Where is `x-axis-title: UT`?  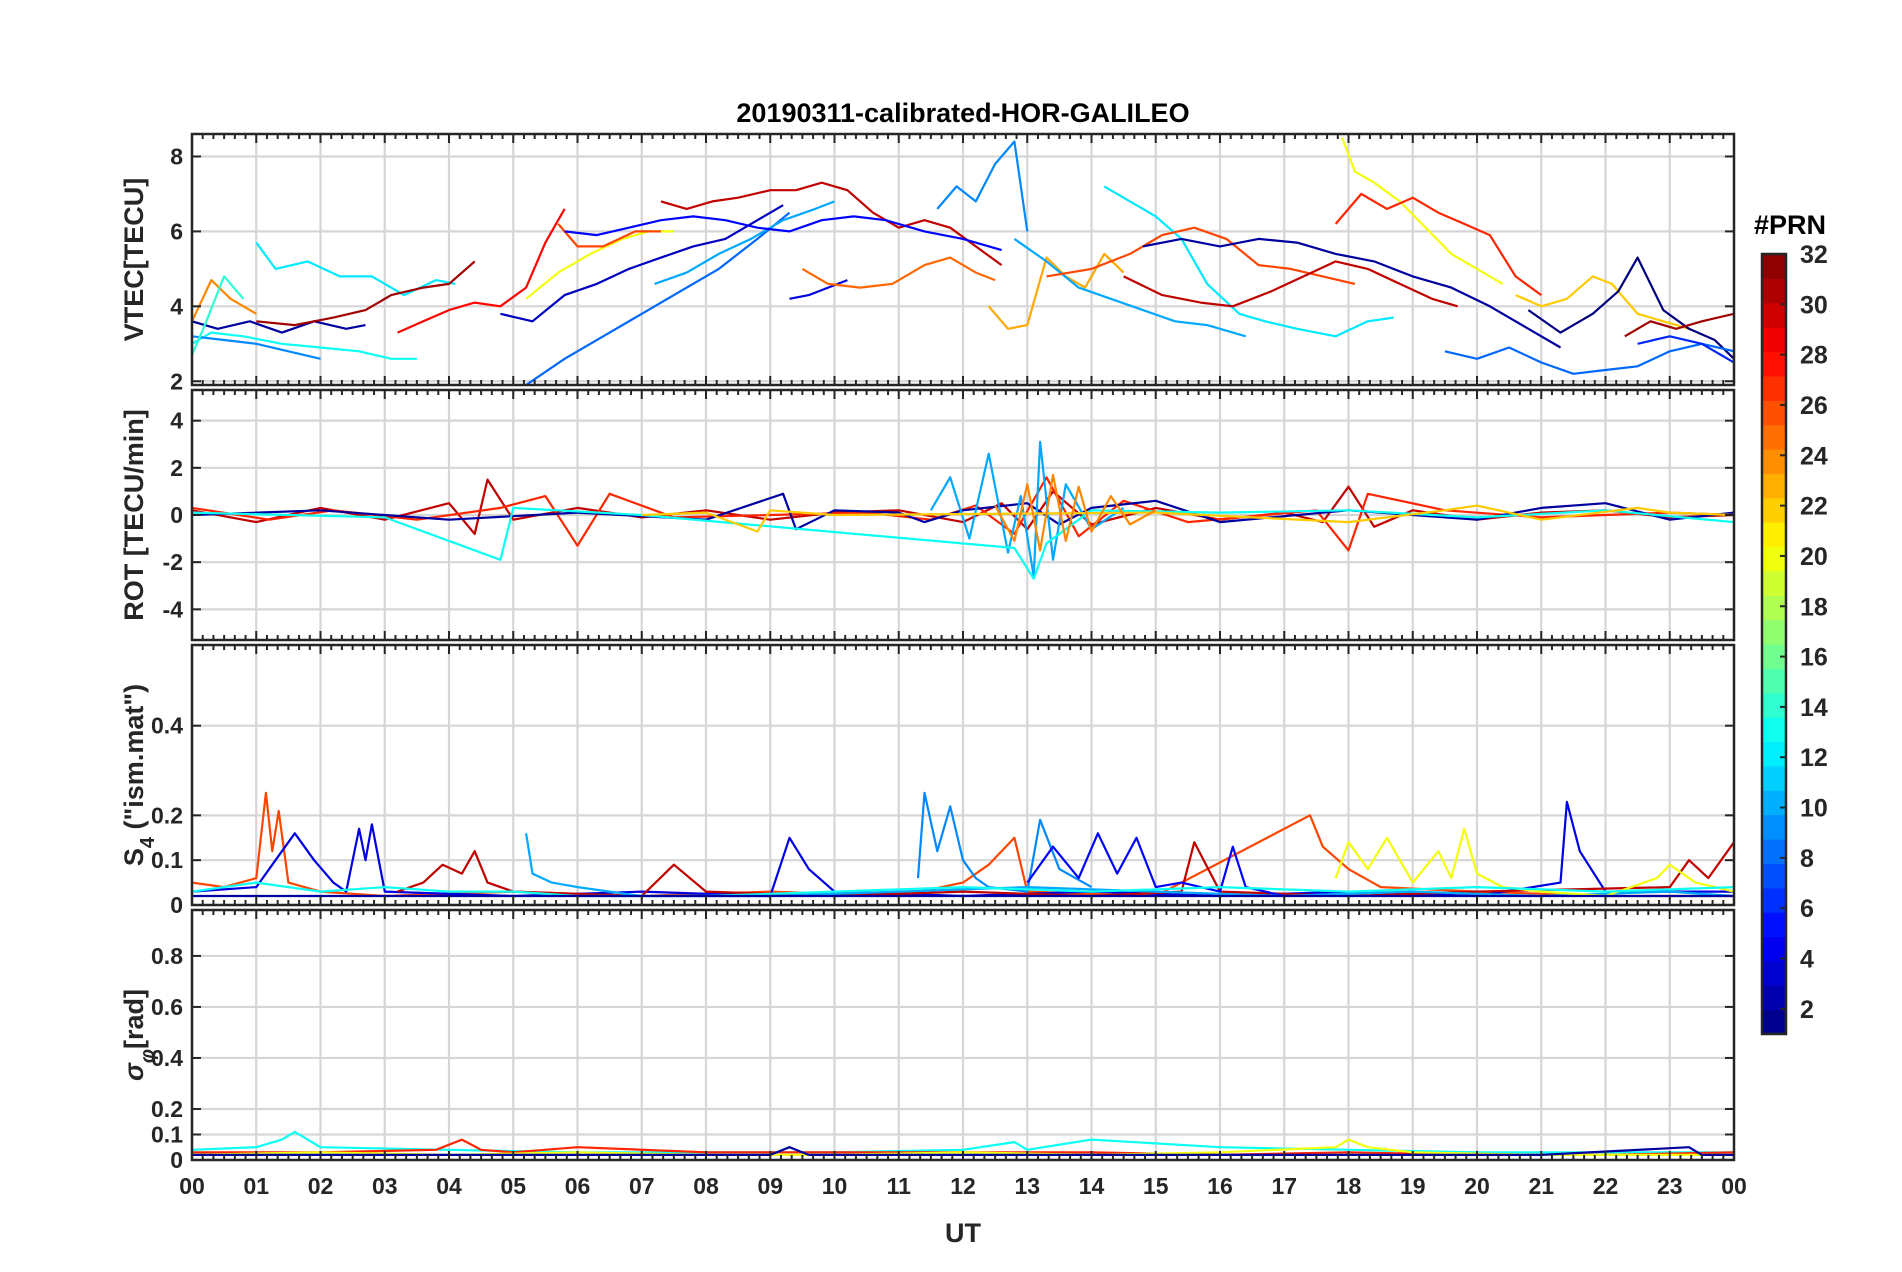 x-axis-title: UT is located at coordinates (963, 1233).